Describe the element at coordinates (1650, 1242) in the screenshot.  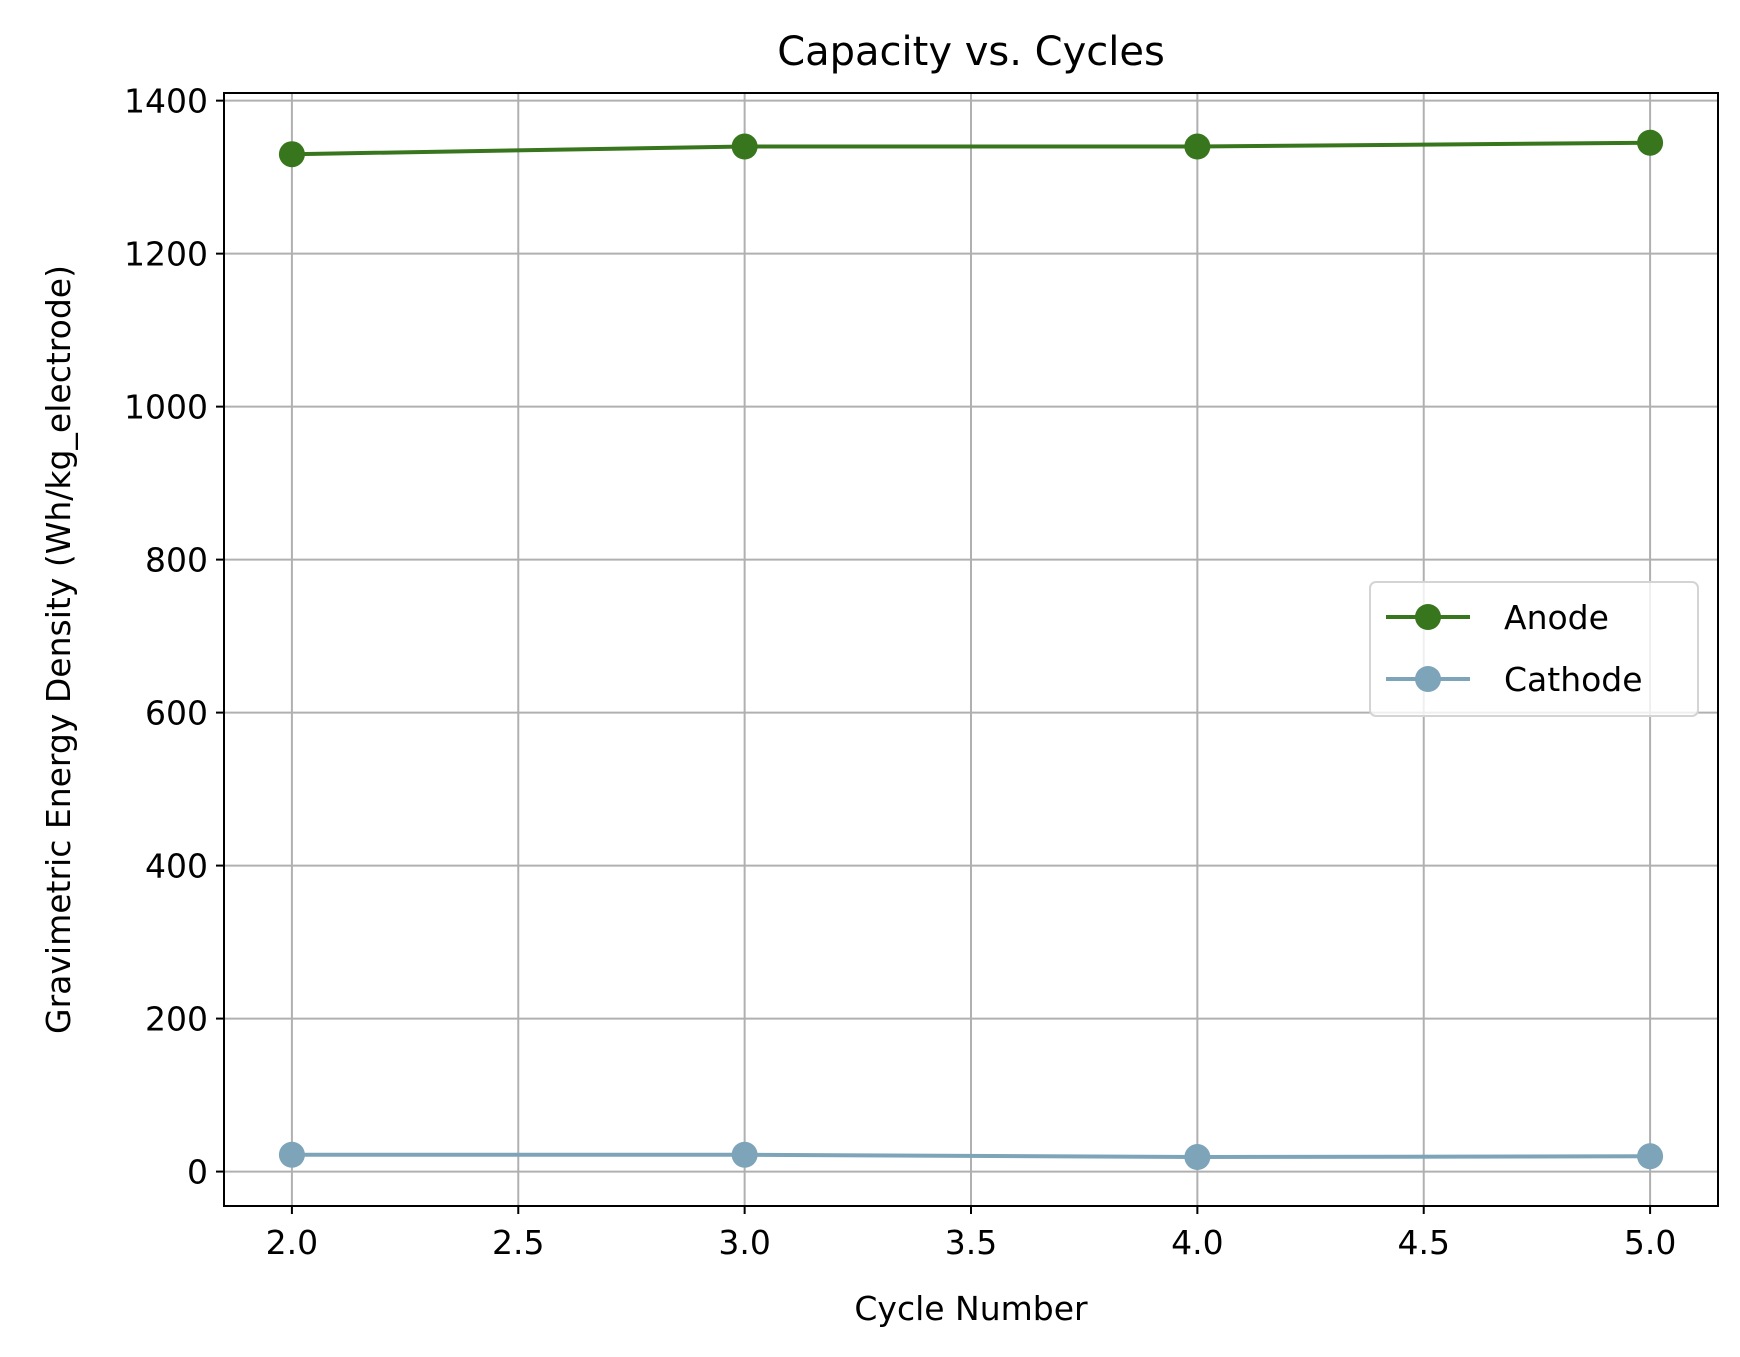
I see `x-tick-label: 5.0` at that location.